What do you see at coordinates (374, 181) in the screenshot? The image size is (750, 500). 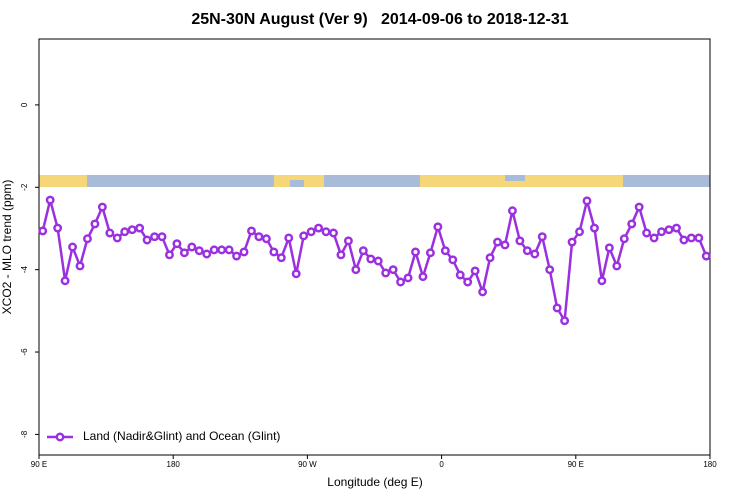 I see `land-ocean-strip` at bounding box center [374, 181].